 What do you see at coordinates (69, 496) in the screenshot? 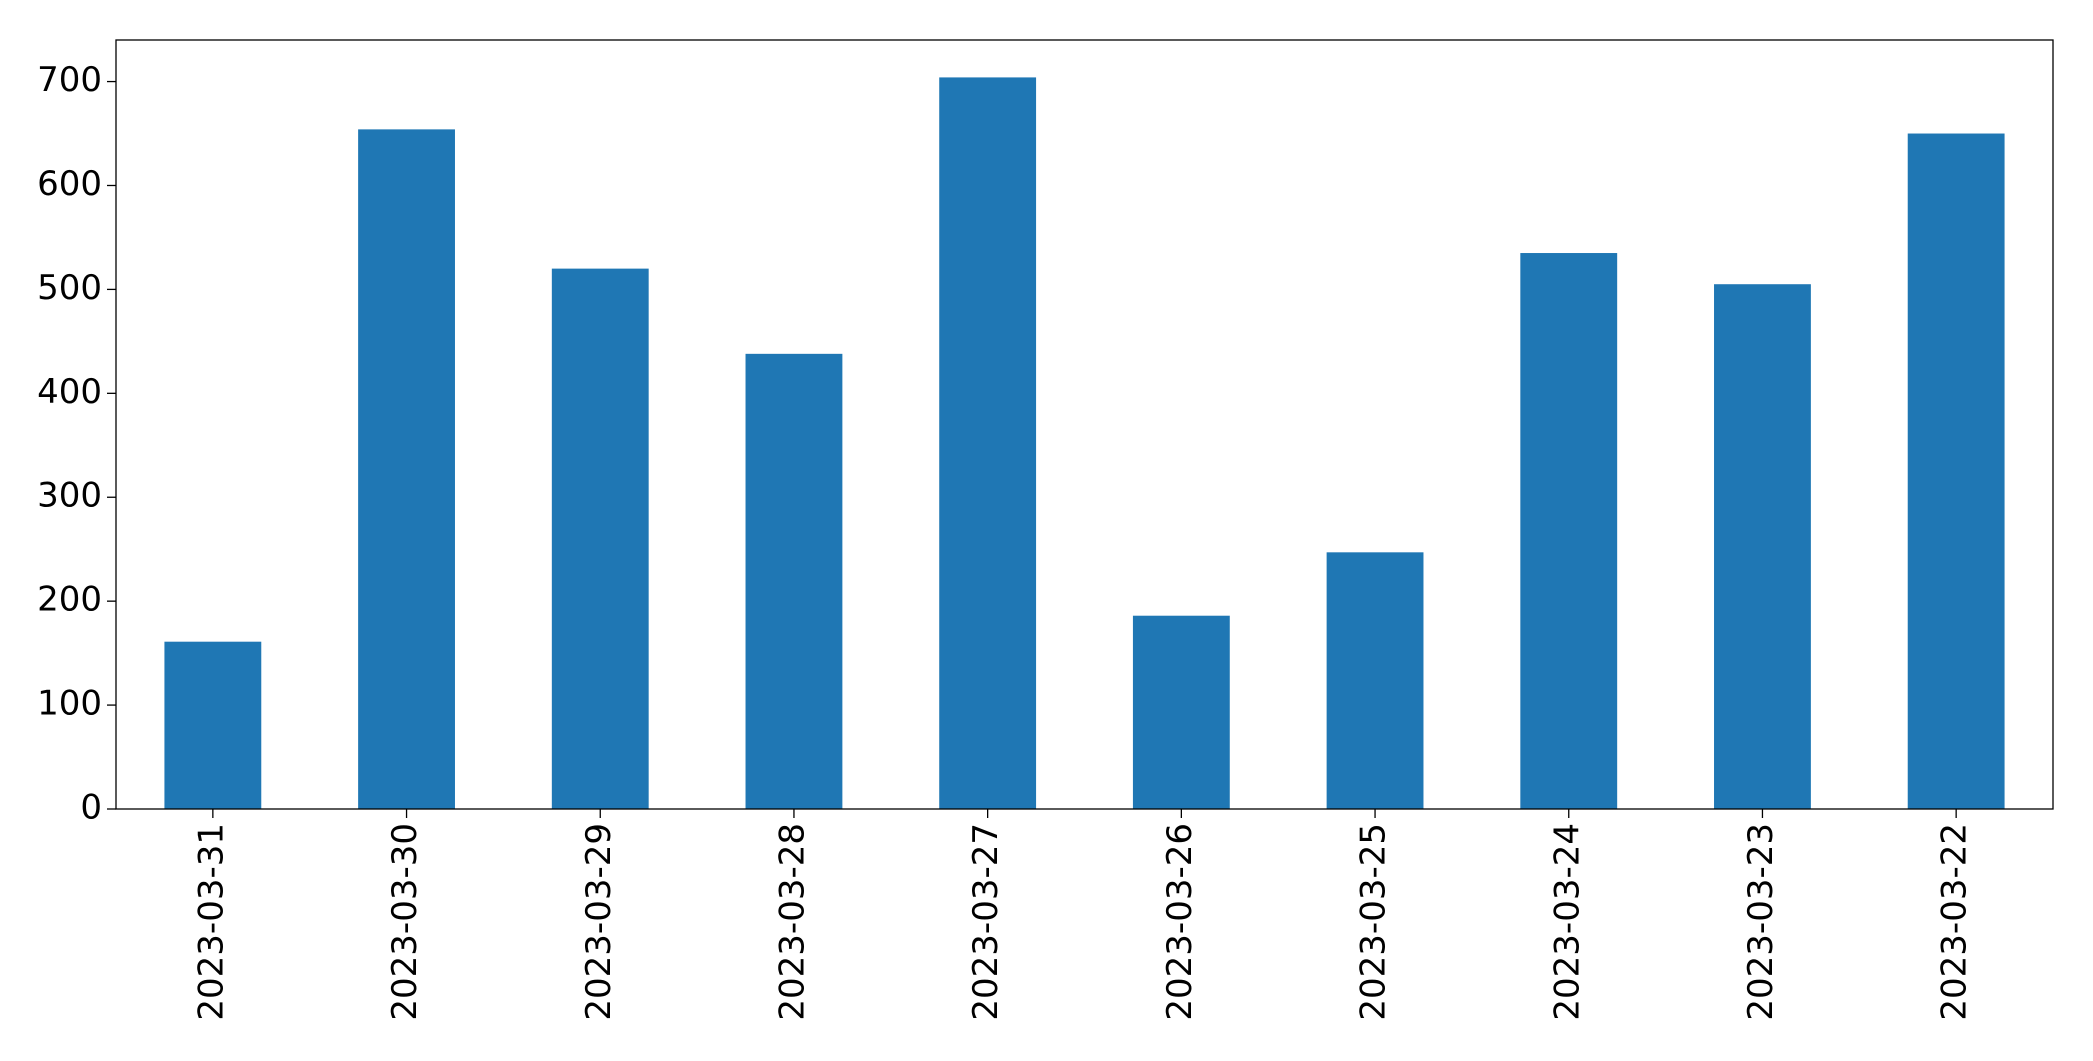
I see `y-tick-label: 300` at bounding box center [69, 496].